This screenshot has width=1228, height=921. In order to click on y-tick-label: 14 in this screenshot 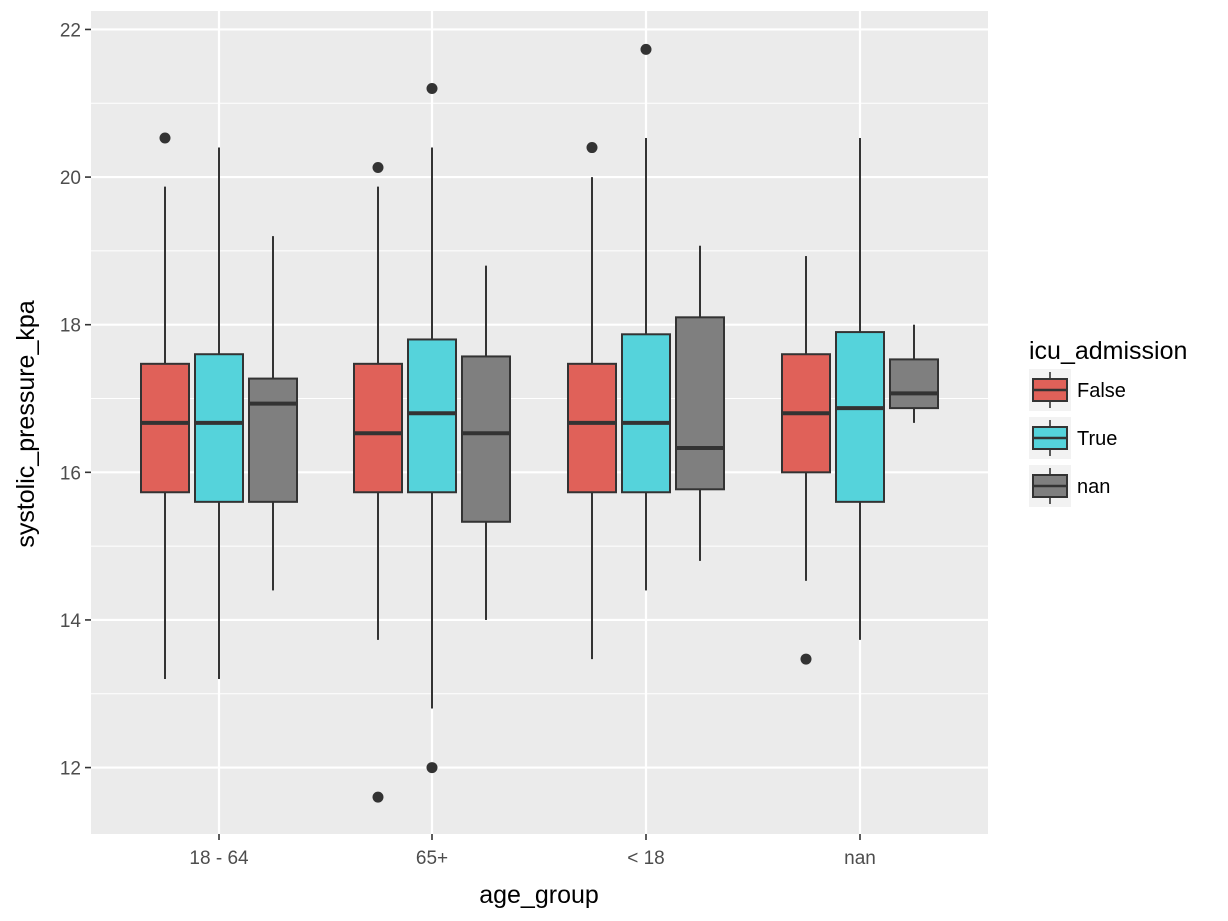, I will do `click(71, 621)`.